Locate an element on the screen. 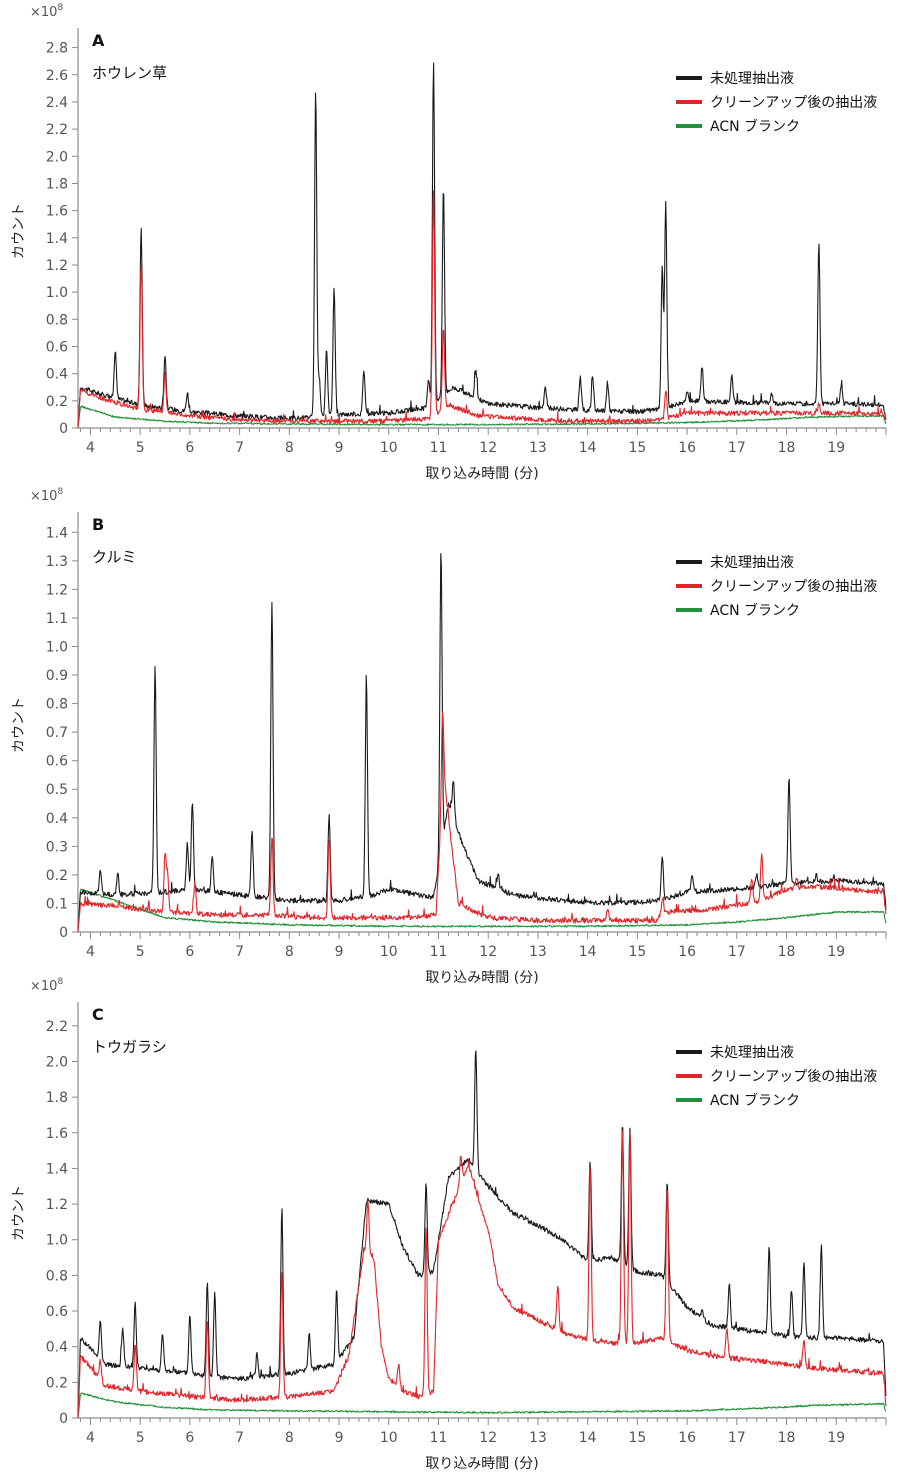 This screenshot has height=1482, width=907. y-tick-label: 2.8 is located at coordinates (57, 49).